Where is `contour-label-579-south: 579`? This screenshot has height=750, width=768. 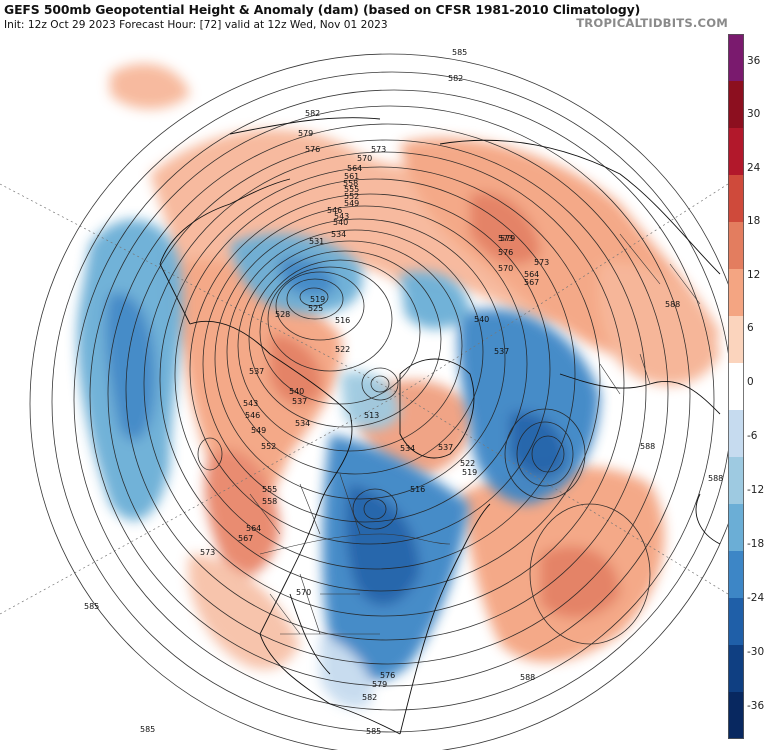 contour-label-579-south: 579 is located at coordinates (379, 684).